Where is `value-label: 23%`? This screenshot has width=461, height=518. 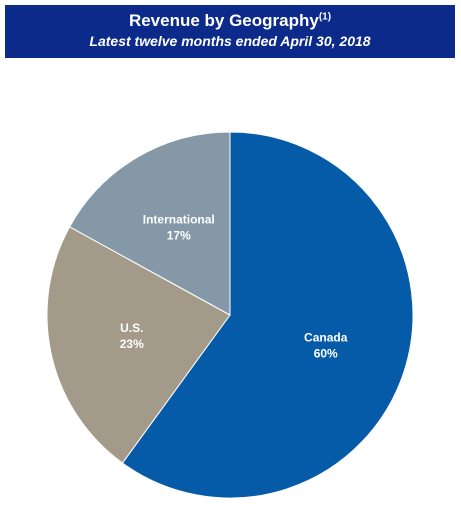
value-label: 23% is located at coordinates (132, 344).